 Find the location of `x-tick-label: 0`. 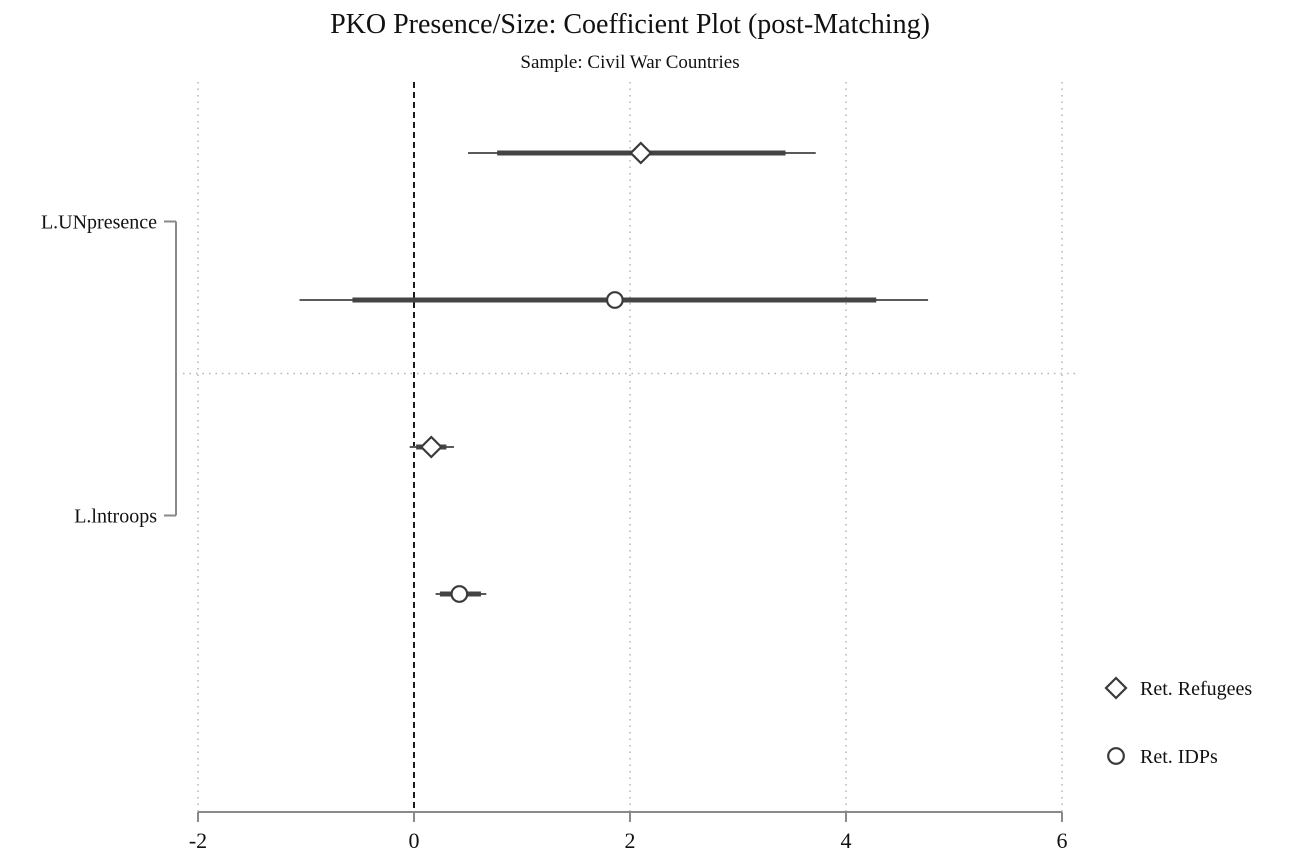

x-tick-label: 0 is located at coordinates (414, 840).